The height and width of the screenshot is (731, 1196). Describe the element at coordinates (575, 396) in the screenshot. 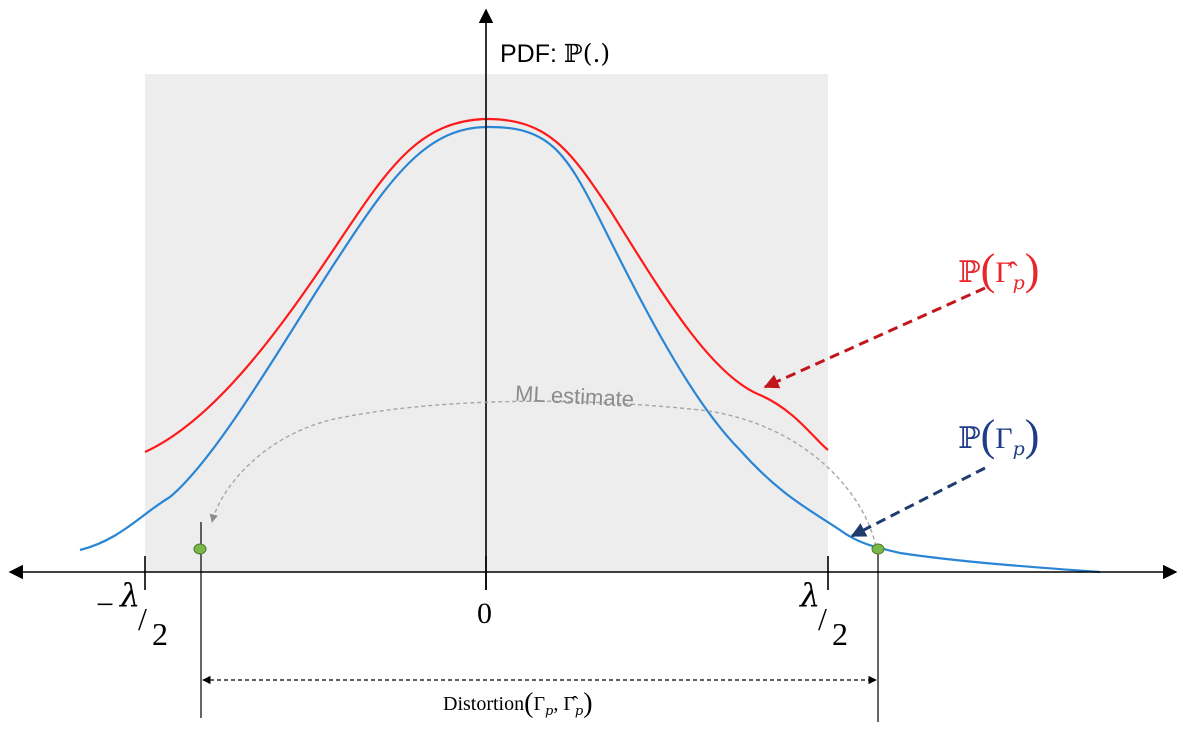

I see `ml-estimate-label: ML estimate` at that location.